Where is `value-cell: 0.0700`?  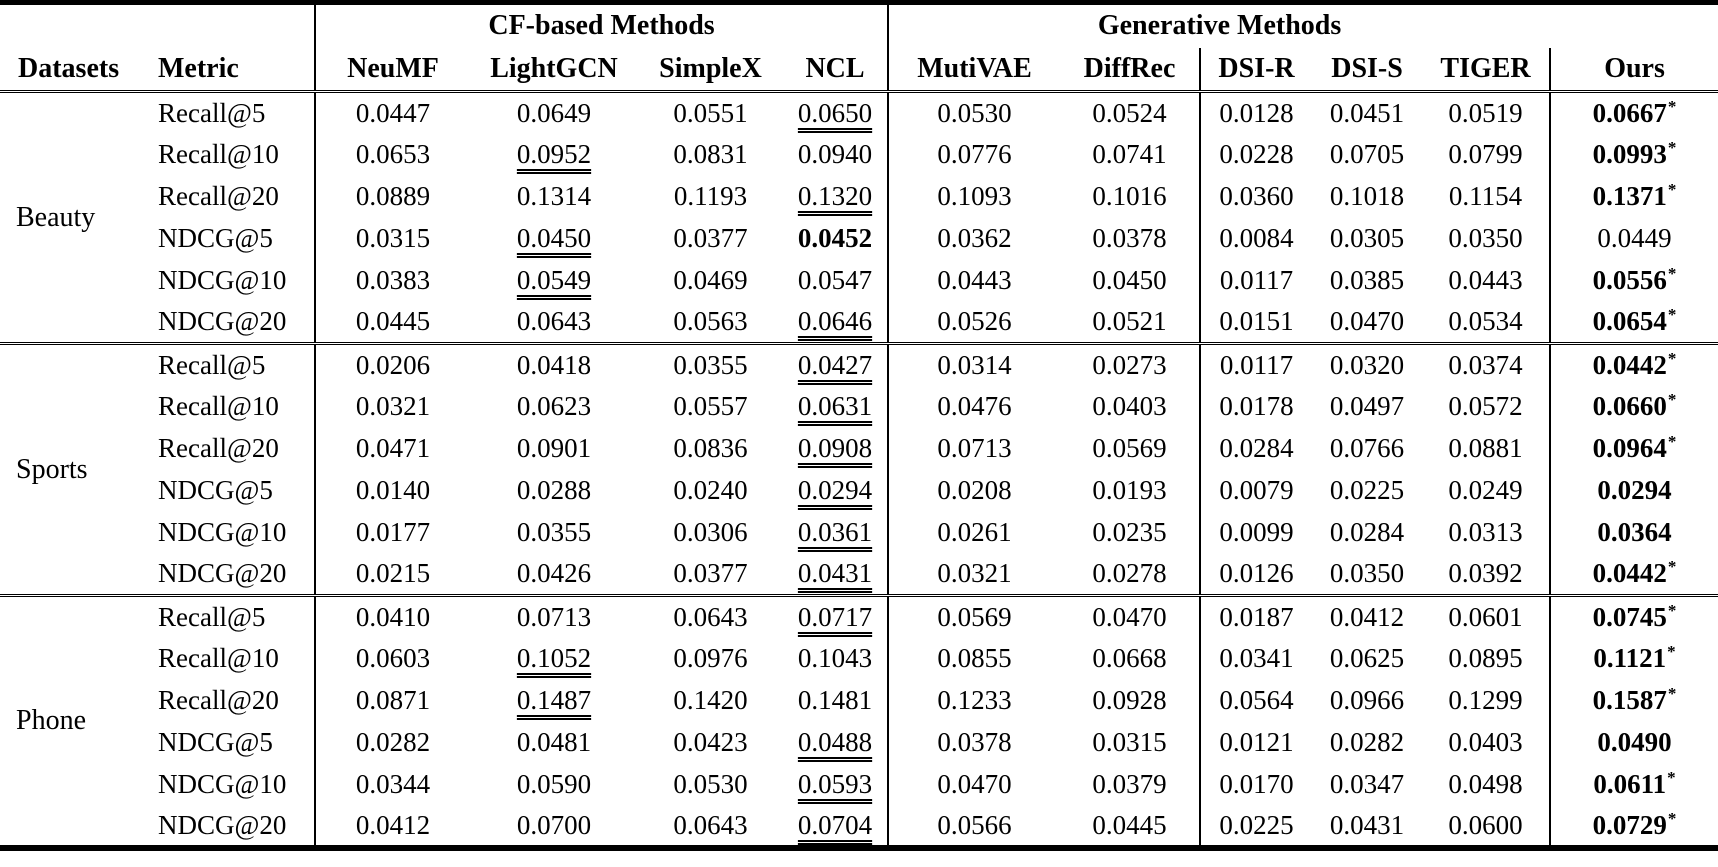 value-cell: 0.0700 is located at coordinates (554, 827).